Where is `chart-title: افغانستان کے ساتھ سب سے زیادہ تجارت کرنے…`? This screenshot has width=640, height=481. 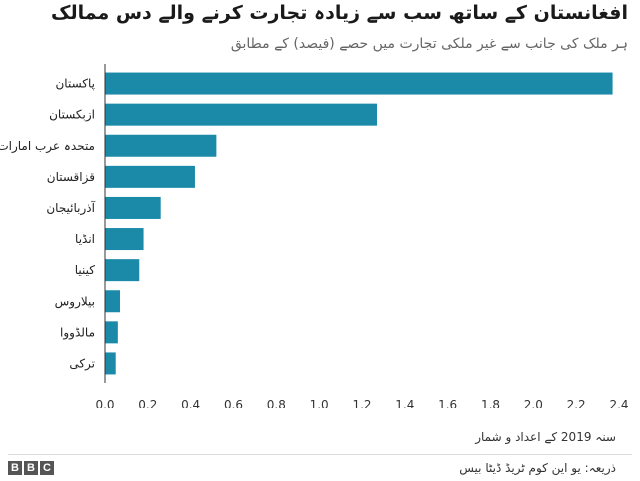
chart-title: افغانستان کے ساتھ سب سے زیادہ تجارت کرنے… is located at coordinates (339, 13).